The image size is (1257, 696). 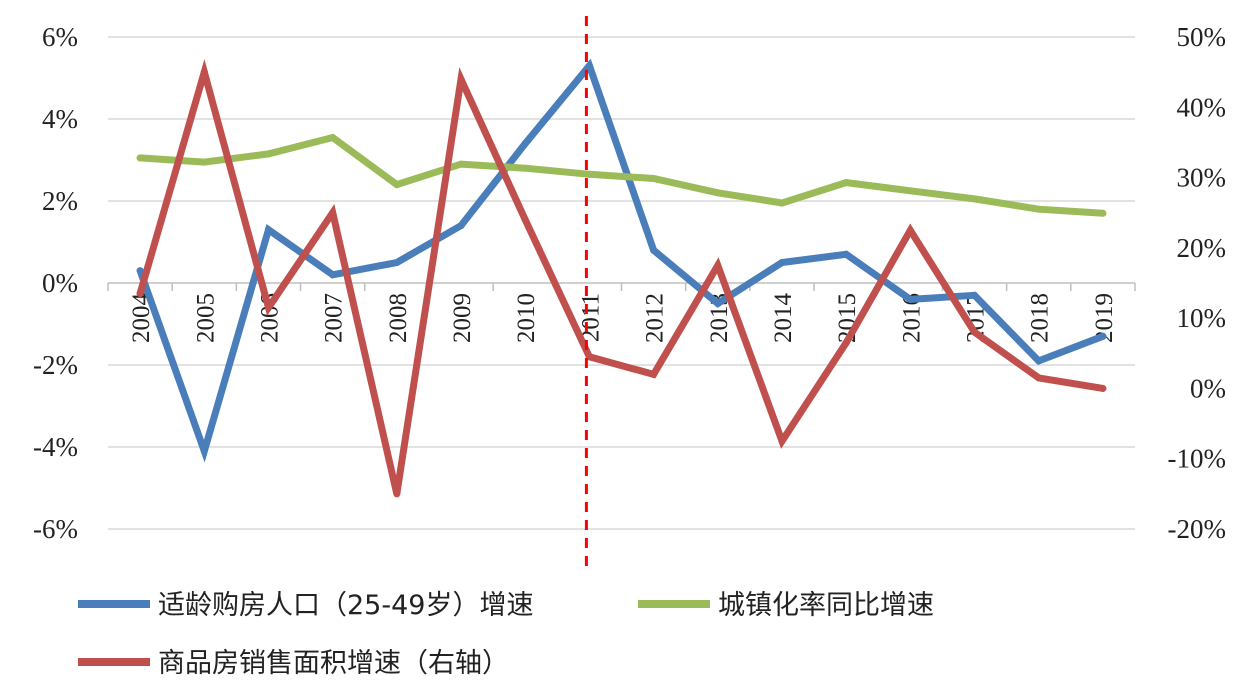 What do you see at coordinates (60, 283) in the screenshot?
I see `y-left-tick-label: 0%` at bounding box center [60, 283].